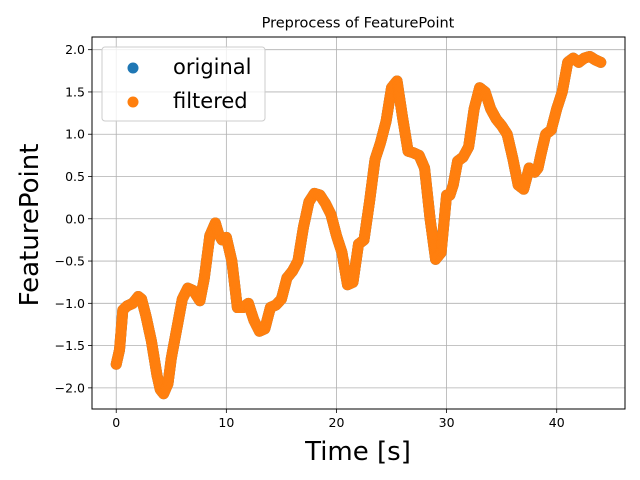 The image size is (640, 480). Describe the element at coordinates (337, 422) in the screenshot. I see `x-tick-label: 20` at that location.